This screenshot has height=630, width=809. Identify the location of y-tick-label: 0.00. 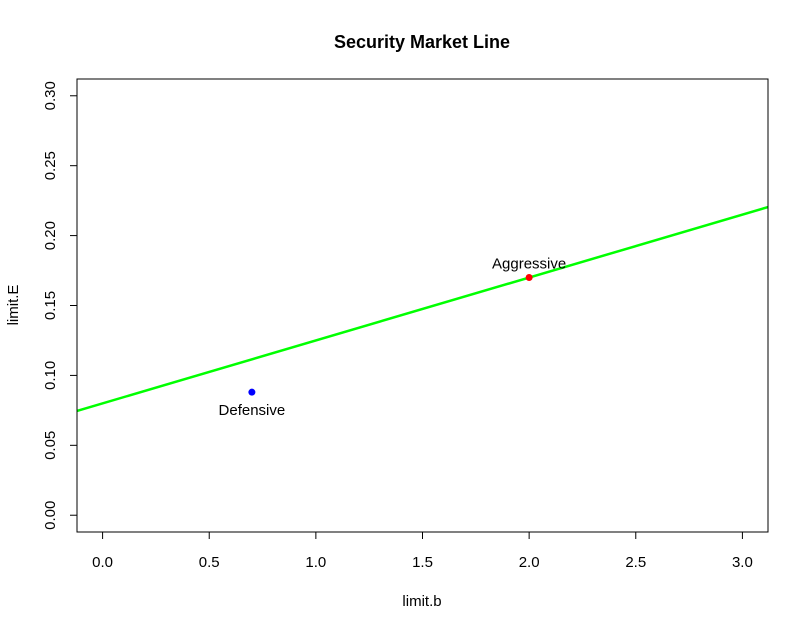
(50, 515).